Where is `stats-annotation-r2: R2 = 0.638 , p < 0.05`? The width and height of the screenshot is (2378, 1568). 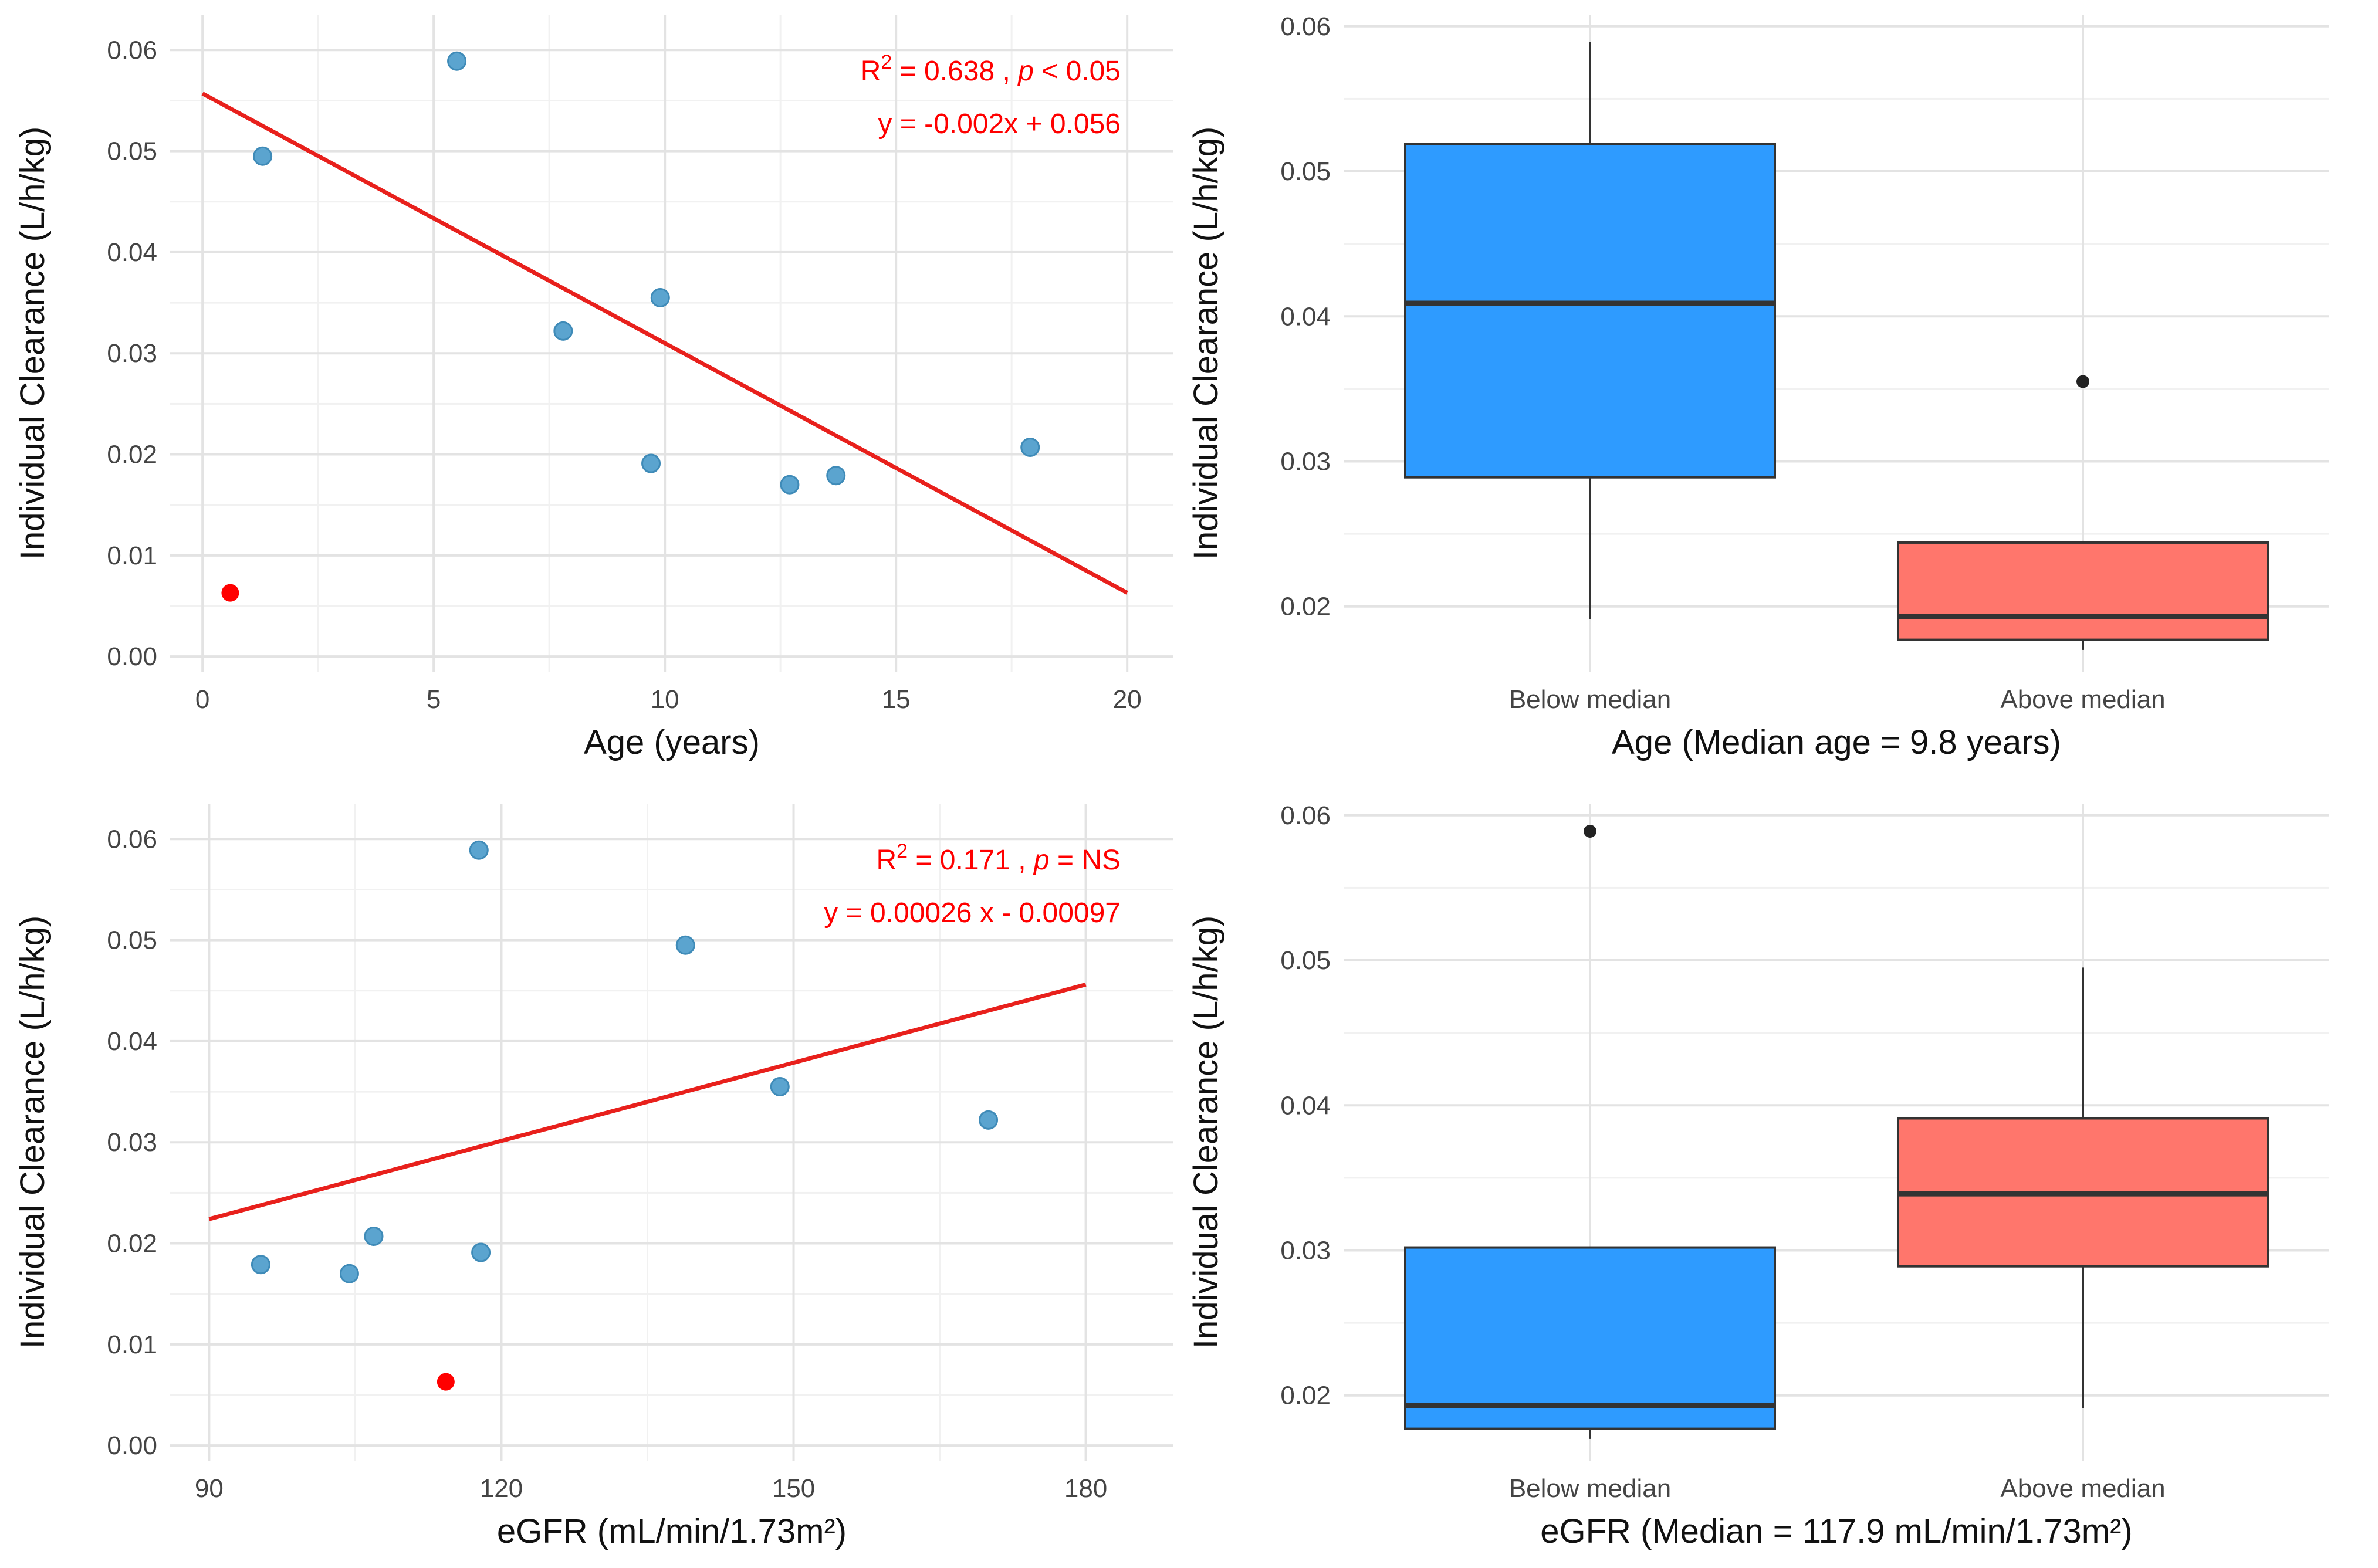 stats-annotation-r2: R2 = 0.638 , p < 0.05 is located at coordinates (991, 69).